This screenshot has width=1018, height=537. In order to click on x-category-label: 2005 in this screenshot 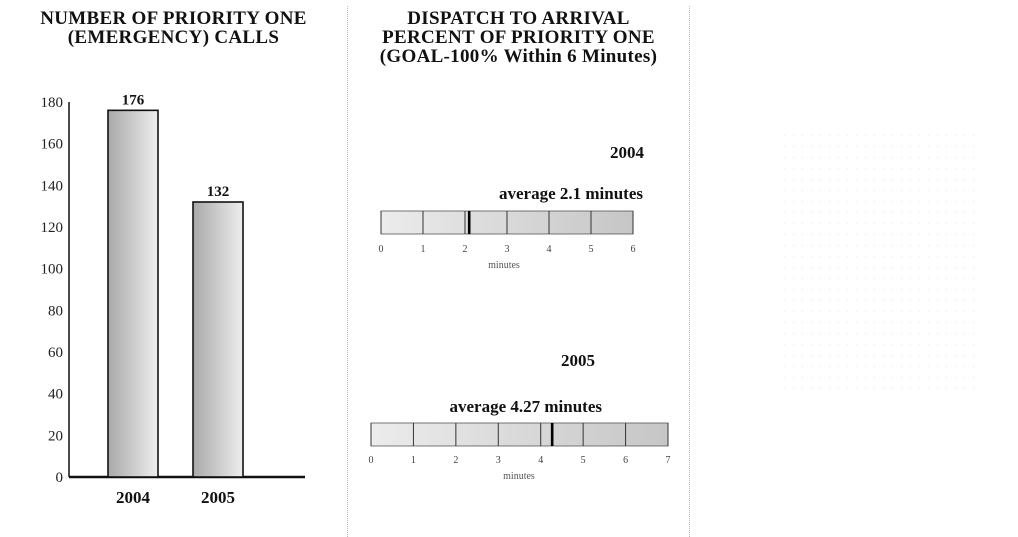, I will do `click(218, 497)`.